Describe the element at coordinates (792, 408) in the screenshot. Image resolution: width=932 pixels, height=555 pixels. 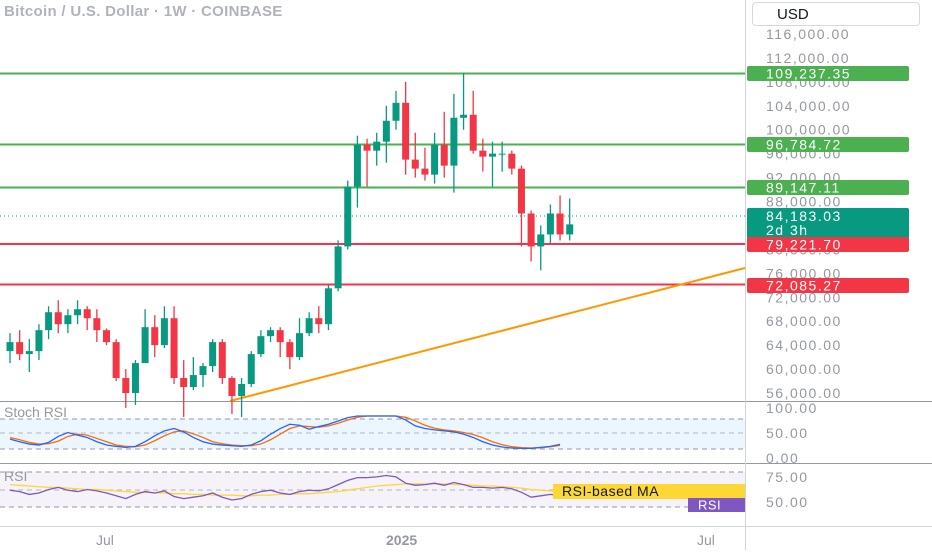
I see `stoch-tick-100: 100.00` at that location.